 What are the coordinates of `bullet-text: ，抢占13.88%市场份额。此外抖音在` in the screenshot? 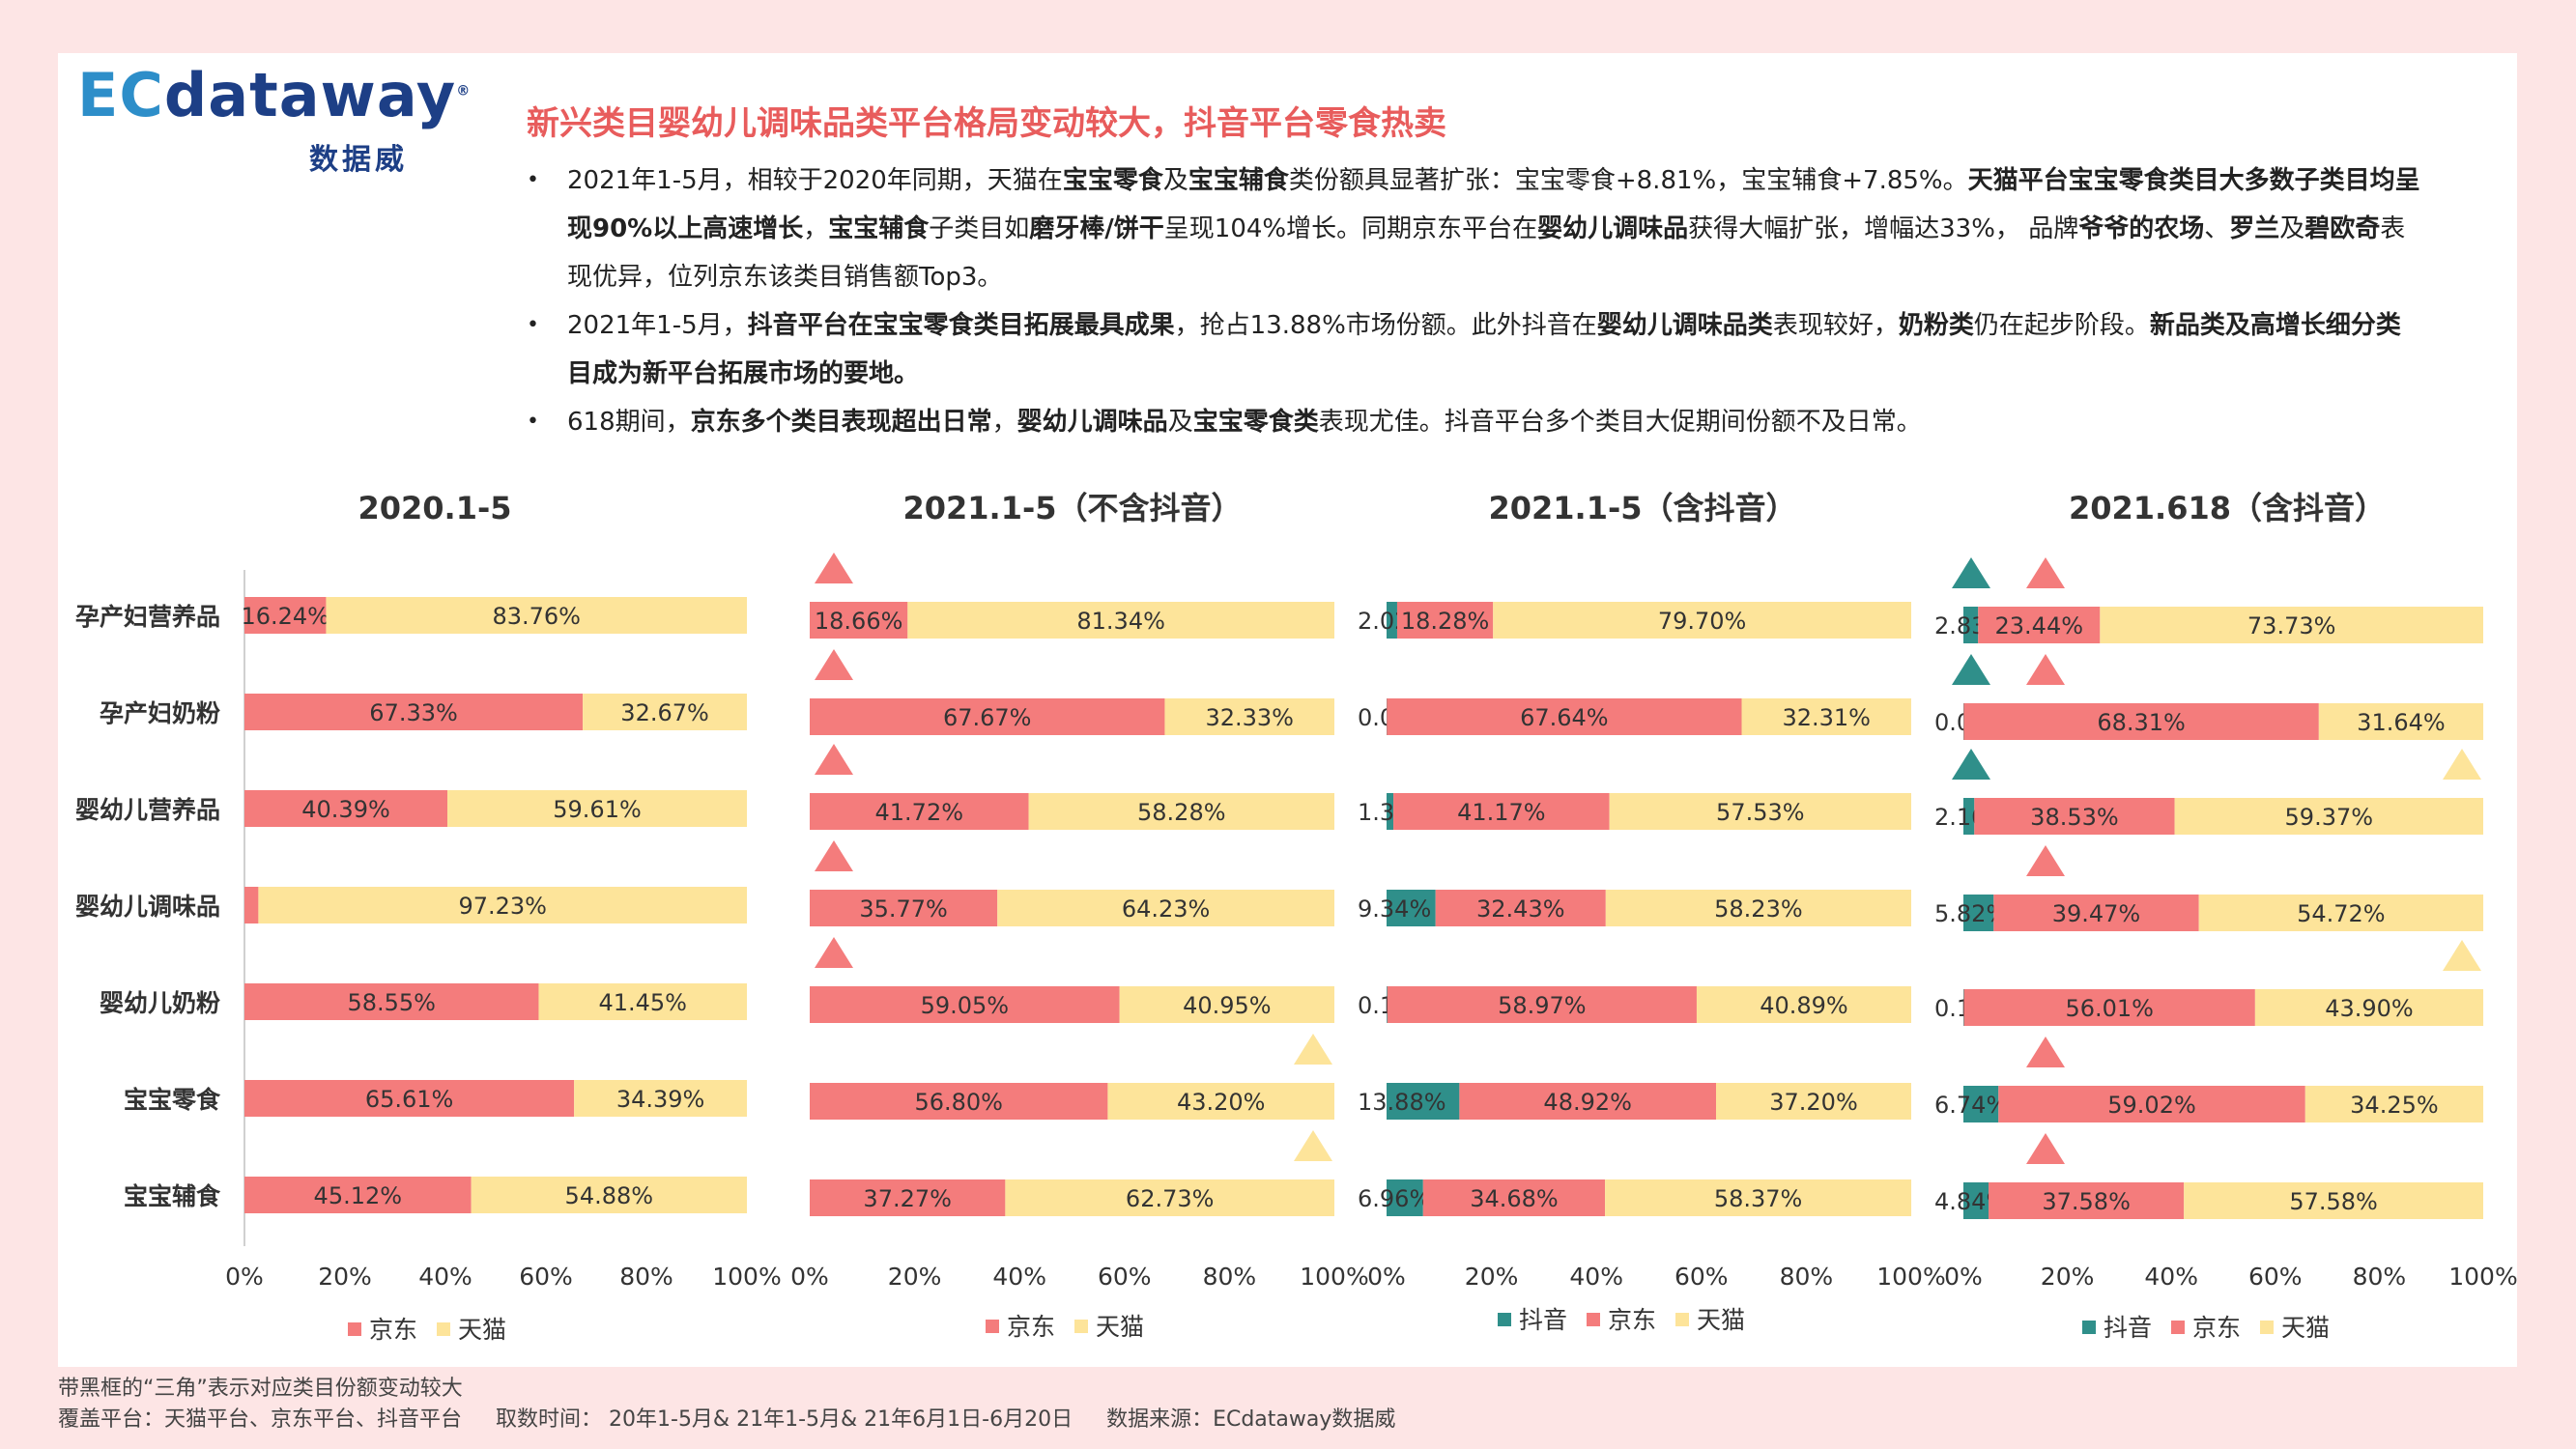 It's located at (1386, 325).